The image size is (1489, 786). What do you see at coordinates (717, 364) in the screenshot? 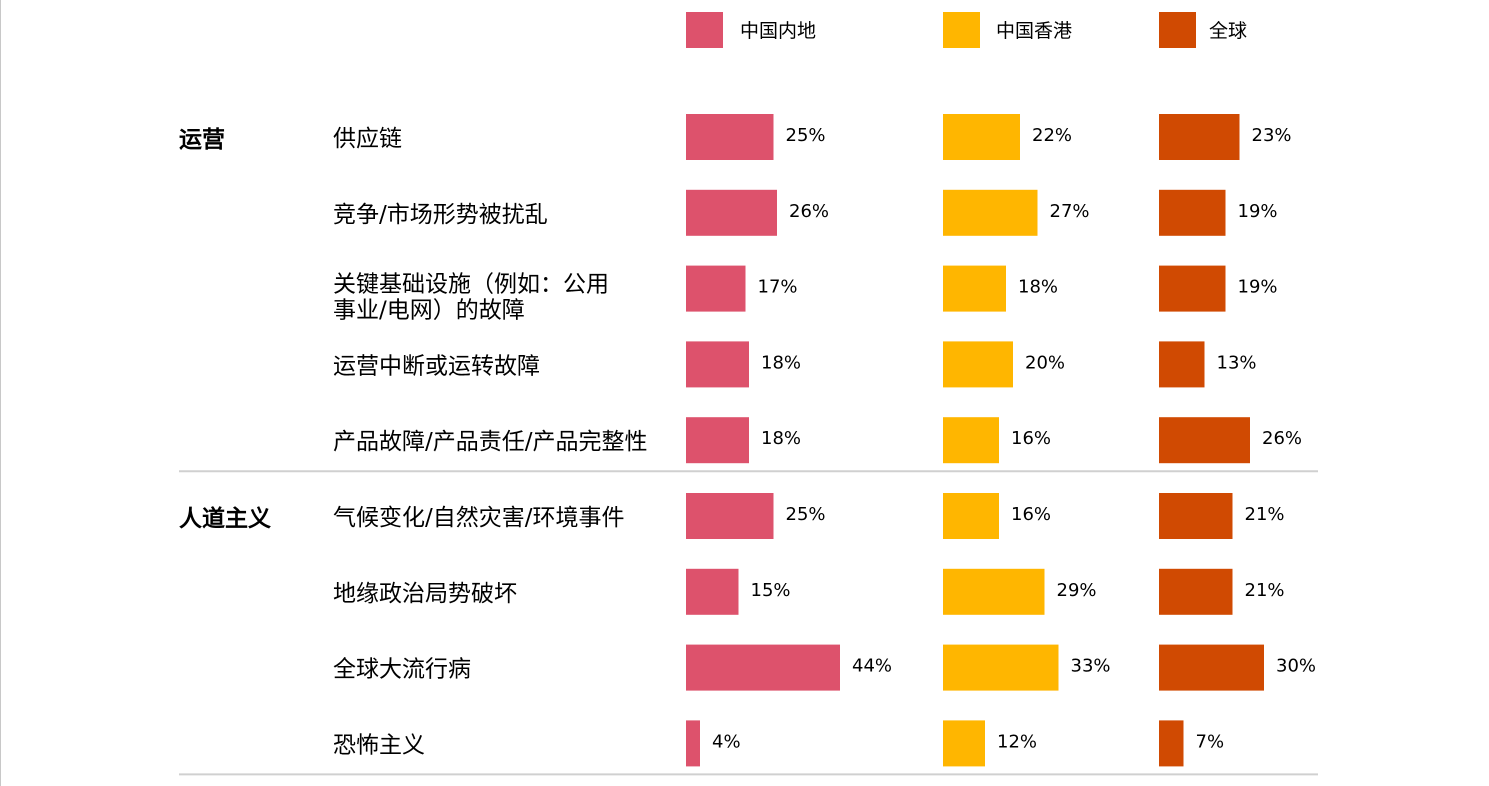
I see `bar-row4-series1` at bounding box center [717, 364].